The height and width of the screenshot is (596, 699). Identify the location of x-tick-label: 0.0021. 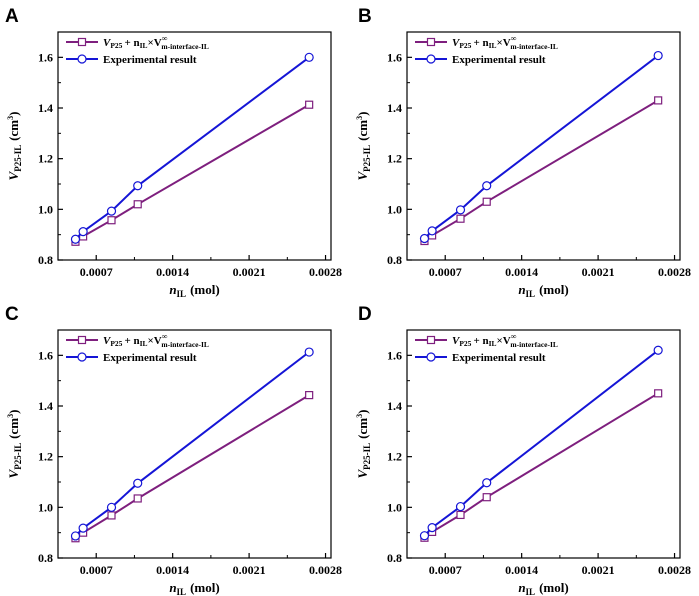
(598, 570).